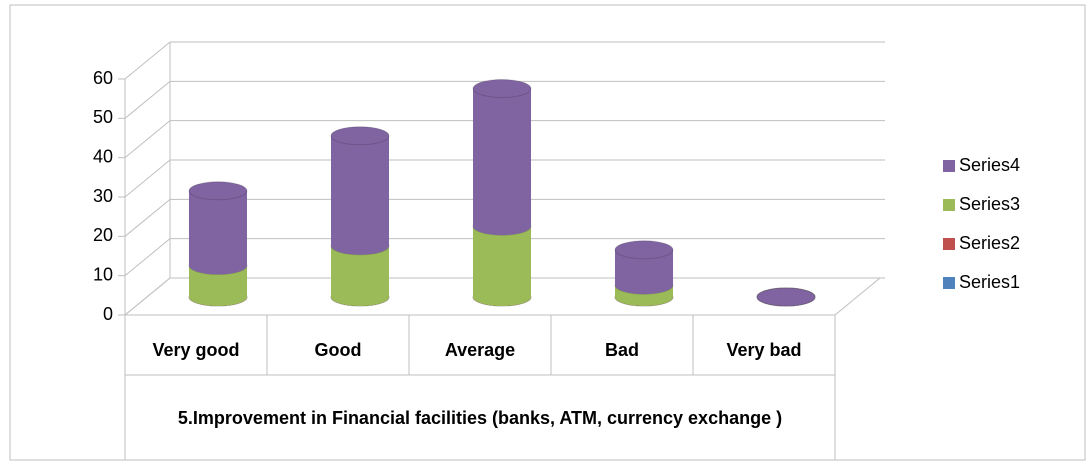  What do you see at coordinates (103, 196) in the screenshot?
I see `y-tick-label: 30` at bounding box center [103, 196].